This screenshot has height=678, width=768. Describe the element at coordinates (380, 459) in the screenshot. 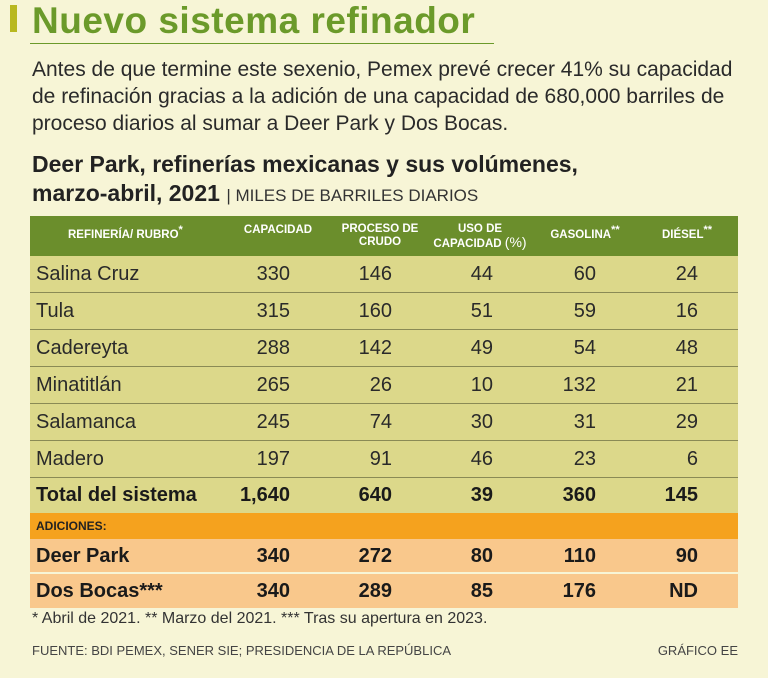

I see `cell-proceso: 91` at that location.